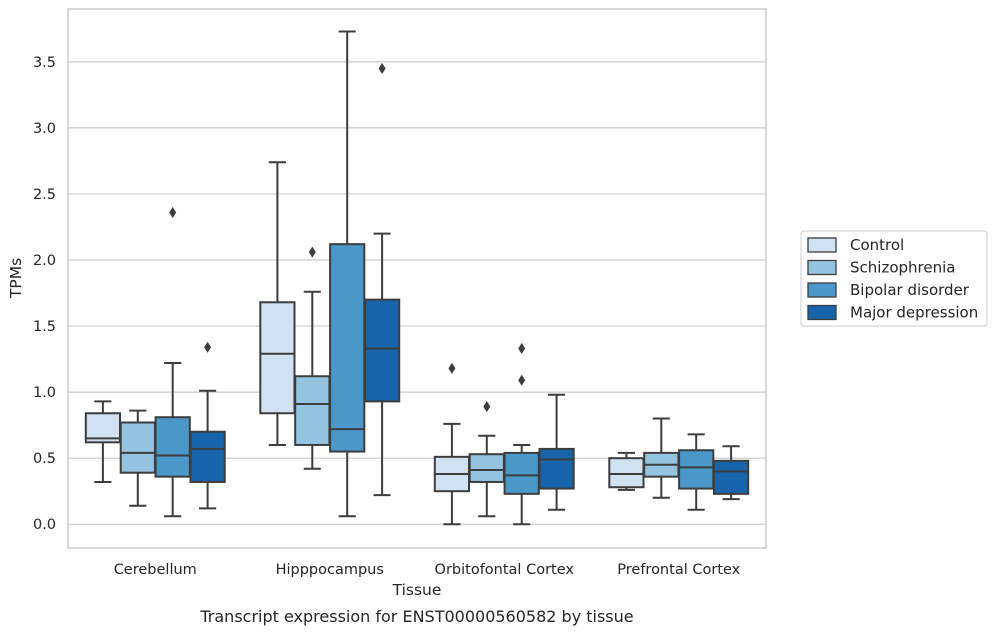  I want to click on y-tick-label: 0.5, so click(44, 459).